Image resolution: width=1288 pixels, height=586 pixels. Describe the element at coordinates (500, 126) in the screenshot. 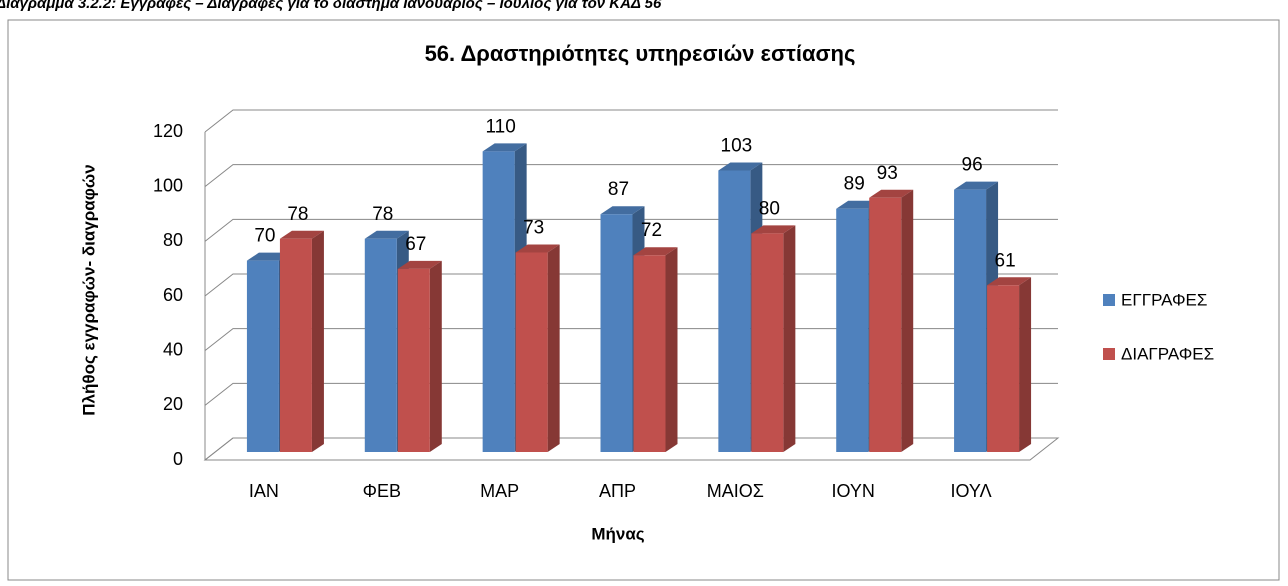

I see `data-label: 110` at that location.